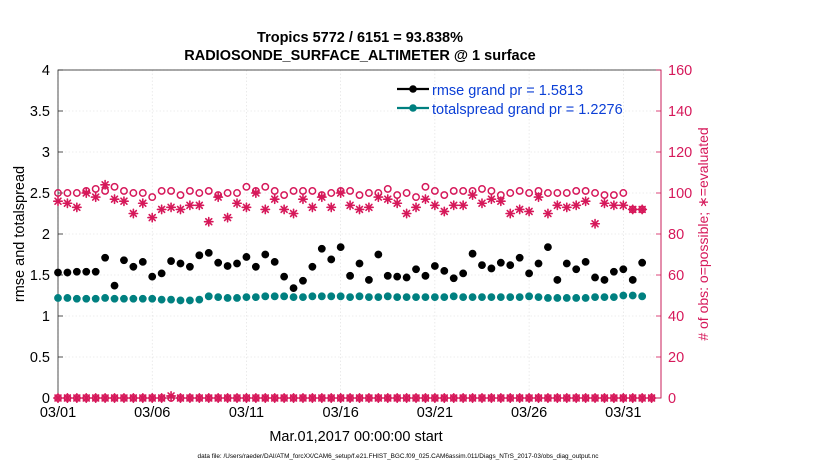 This screenshot has width=830, height=470. What do you see at coordinates (46, 399) in the screenshot?
I see `y-tick-label-left: 0` at bounding box center [46, 399].